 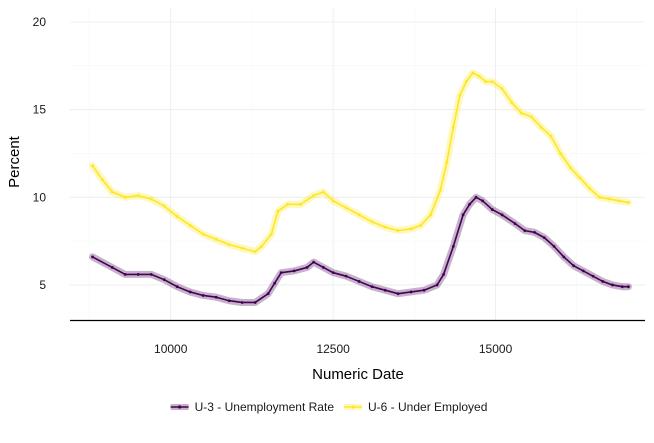 I want to click on y-tick-label: 10, so click(x=40, y=197).